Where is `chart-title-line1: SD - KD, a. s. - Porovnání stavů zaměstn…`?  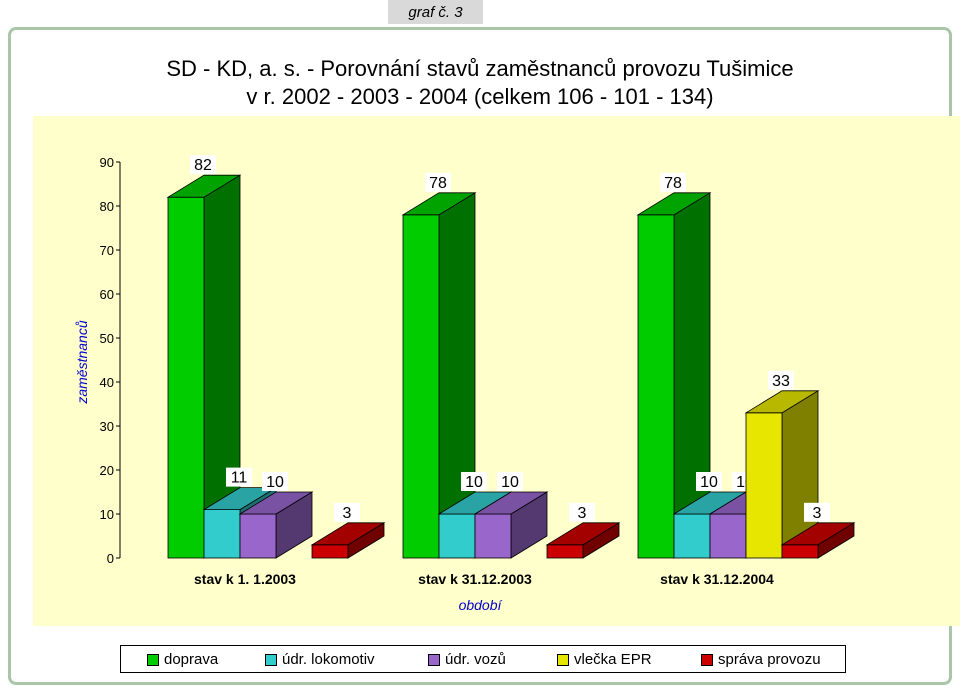 chart-title-line1: SD - KD, a. s. - Porovnání stavů zaměstn… is located at coordinates (480, 68).